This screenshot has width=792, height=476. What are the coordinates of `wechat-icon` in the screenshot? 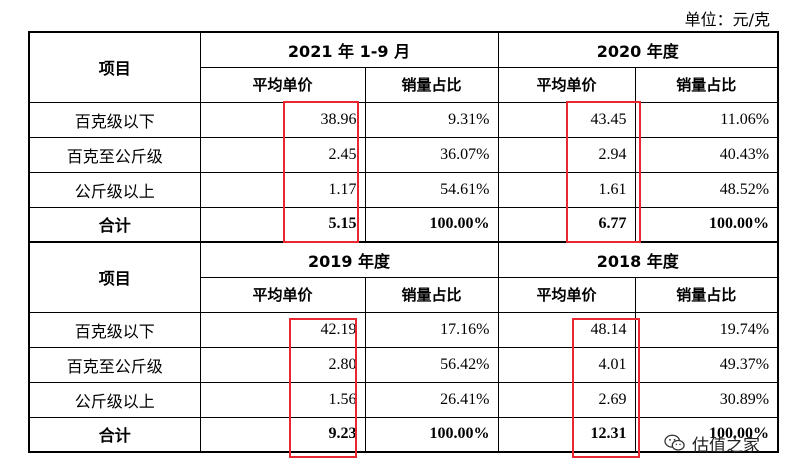 It's located at (674, 442).